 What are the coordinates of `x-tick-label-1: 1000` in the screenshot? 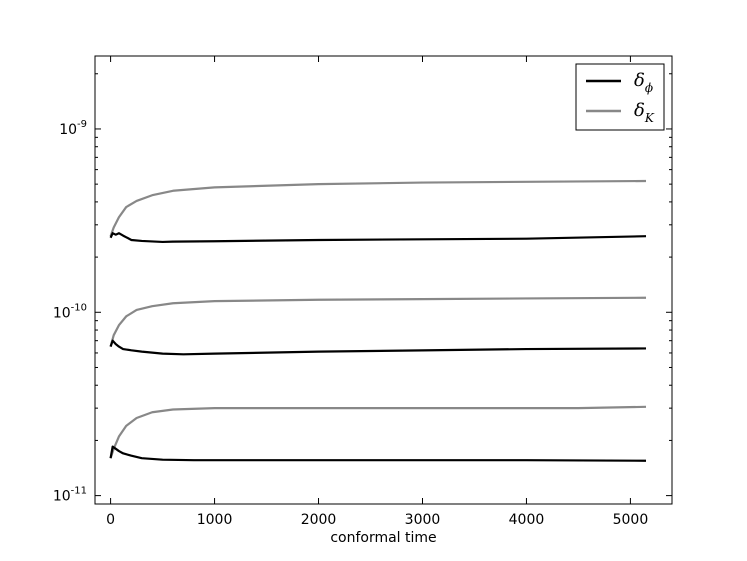 It's located at (215, 520).